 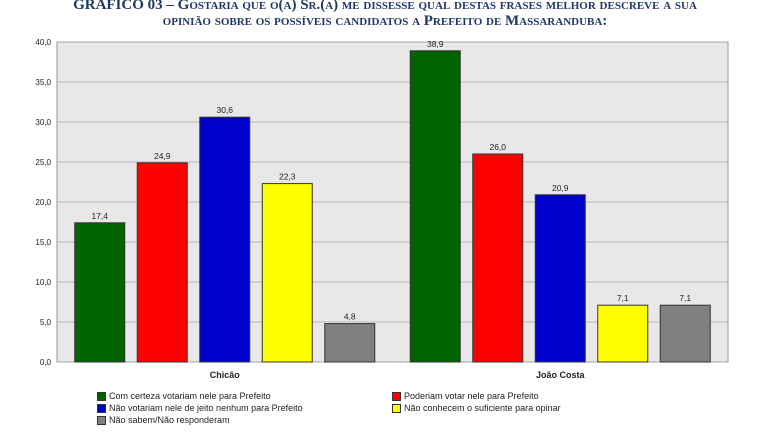 I want to click on legend-label: Não sabem/Não responderam, so click(x=169, y=420).